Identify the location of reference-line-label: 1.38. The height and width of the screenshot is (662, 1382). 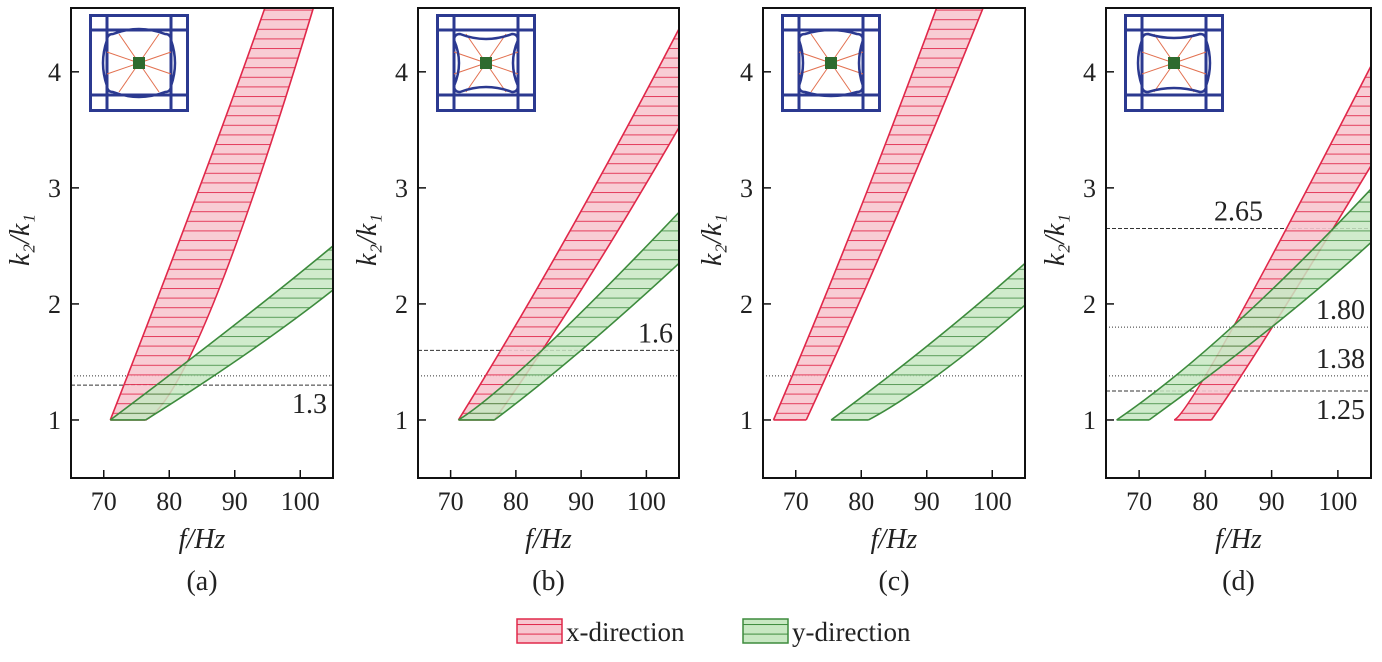
(1340, 359).